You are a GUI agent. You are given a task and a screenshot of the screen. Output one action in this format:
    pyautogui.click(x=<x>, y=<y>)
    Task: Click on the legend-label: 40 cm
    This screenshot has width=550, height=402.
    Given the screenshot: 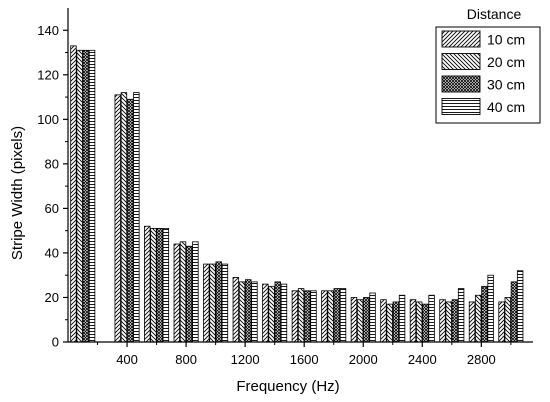 What is the action you would take?
    pyautogui.click(x=506, y=107)
    